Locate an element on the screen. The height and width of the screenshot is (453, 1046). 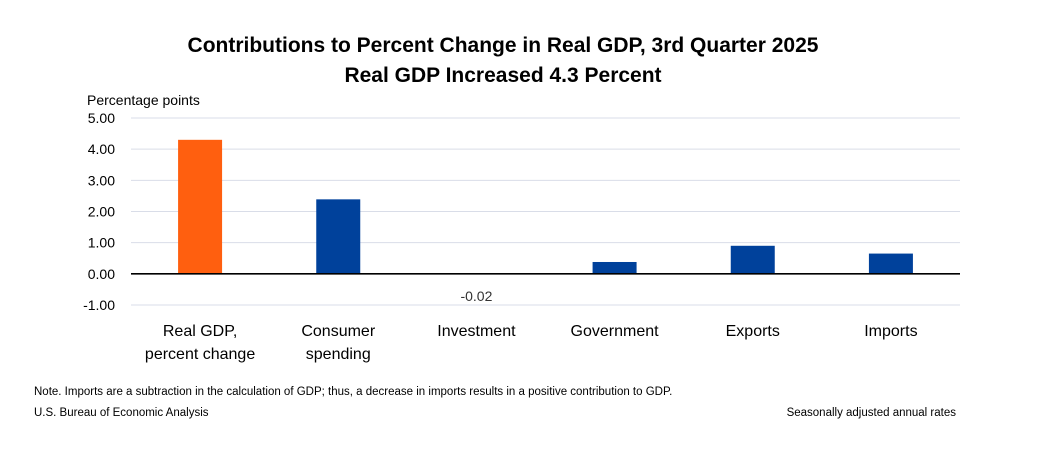
category-label: Exports is located at coordinates (753, 331).